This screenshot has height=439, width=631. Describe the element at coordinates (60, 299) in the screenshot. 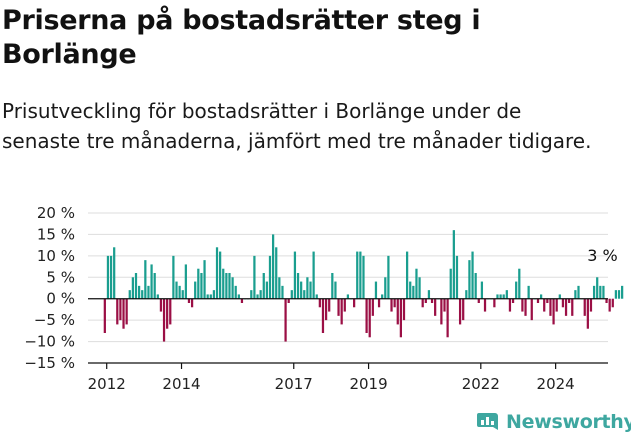

I see `y-tick-label: 0 %` at that location.